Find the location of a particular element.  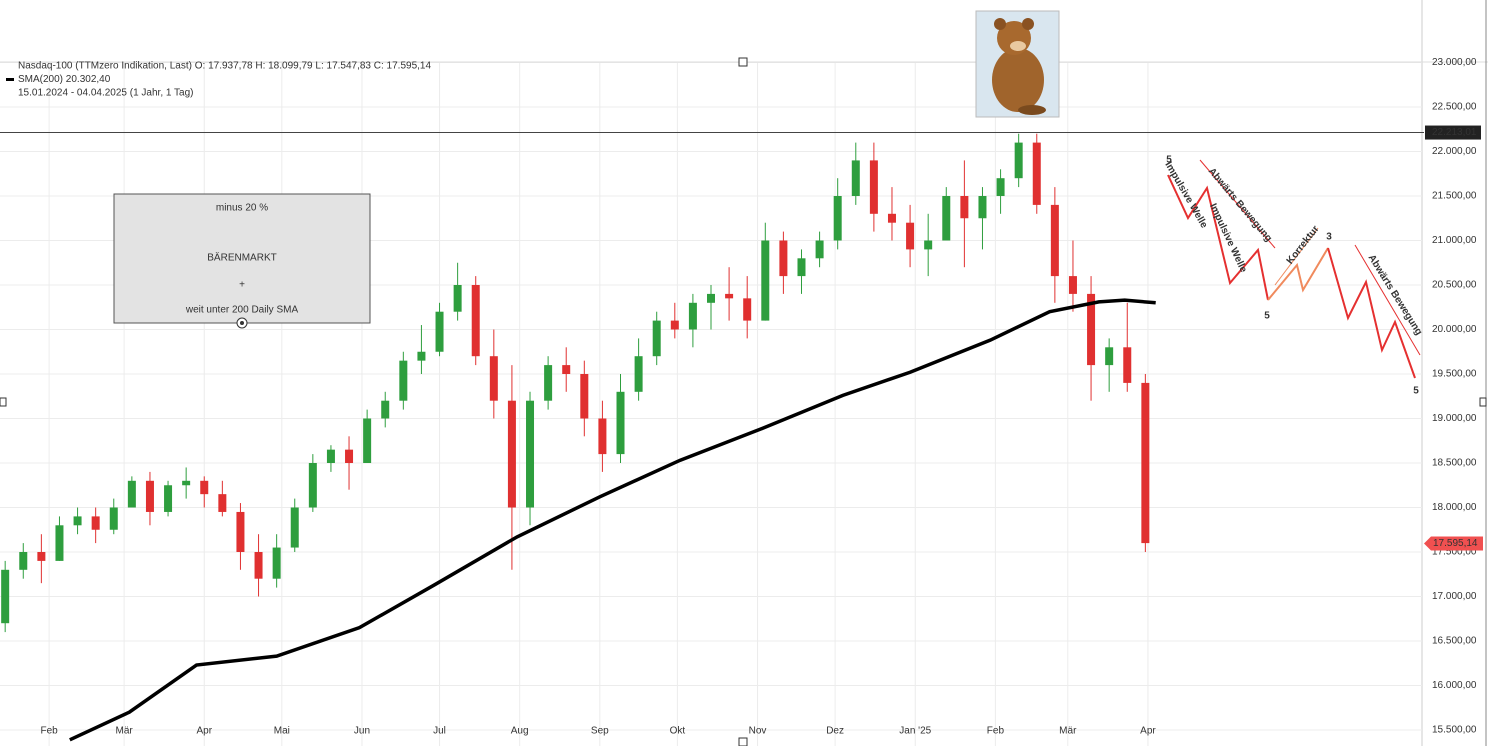

x-tick-label: Dez is located at coordinates (835, 731).